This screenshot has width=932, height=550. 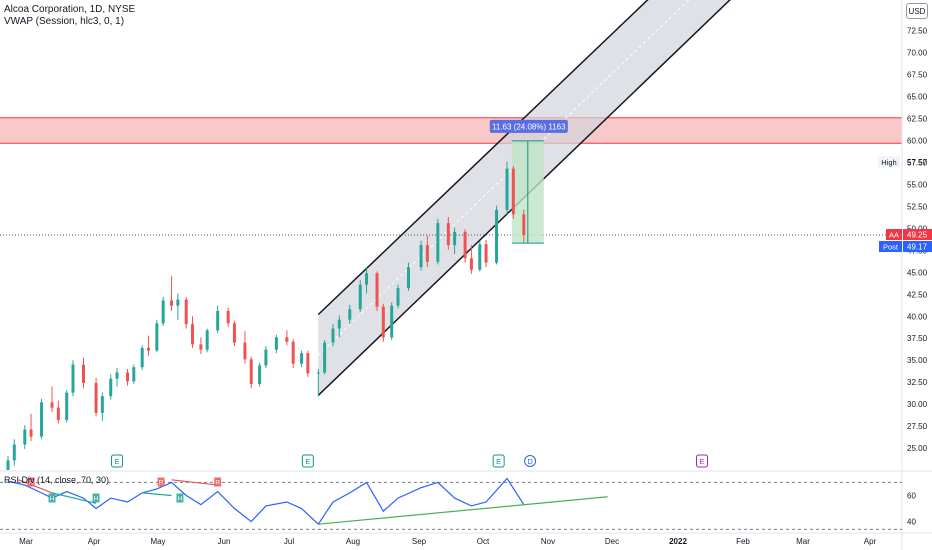 What do you see at coordinates (917, 272) in the screenshot?
I see `price-tick-label: 45.00` at bounding box center [917, 272].